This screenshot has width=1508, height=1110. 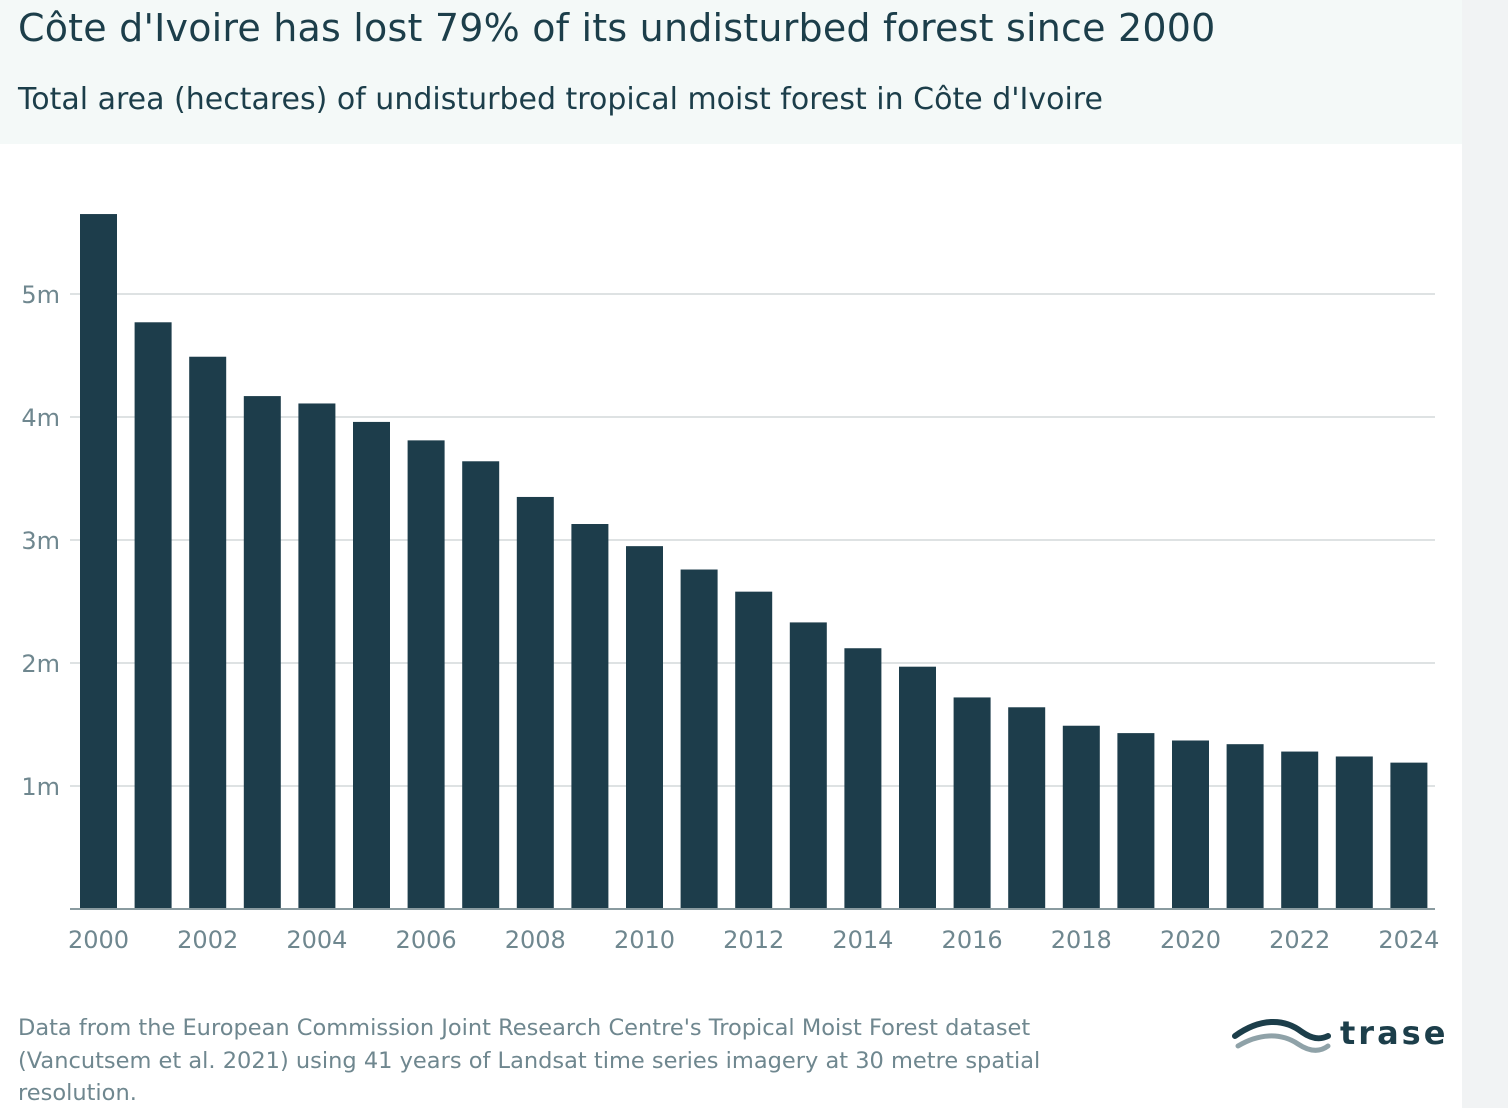 What do you see at coordinates (426, 674) in the screenshot?
I see `bar-2006` at bounding box center [426, 674].